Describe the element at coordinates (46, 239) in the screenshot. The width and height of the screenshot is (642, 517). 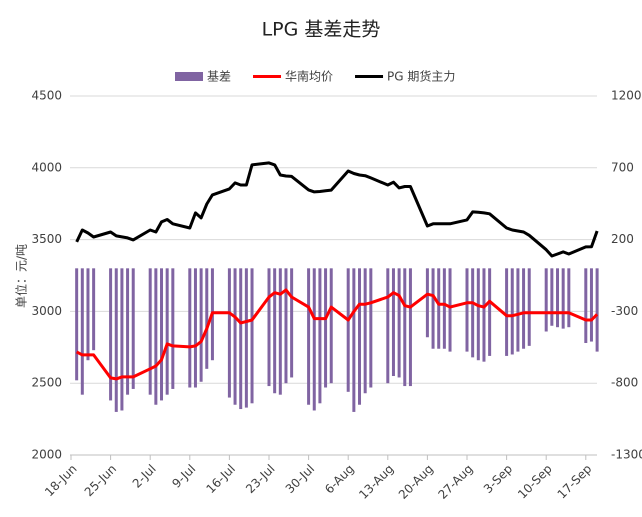
I see `y-tick-label: 3500` at that location.